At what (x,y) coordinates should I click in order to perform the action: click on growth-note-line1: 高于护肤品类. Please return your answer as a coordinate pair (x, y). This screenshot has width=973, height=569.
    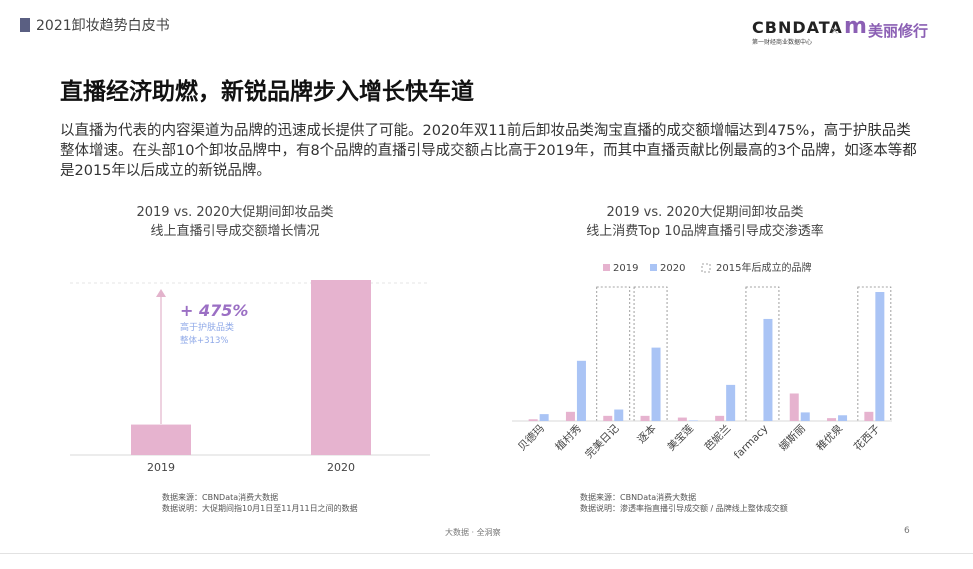
    Looking at the image, I should click on (207, 327).